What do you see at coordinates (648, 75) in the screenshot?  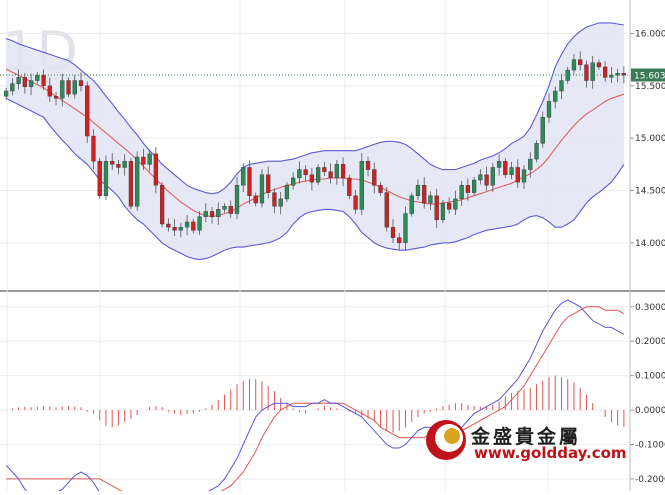 I see `last-price-tag` at bounding box center [648, 75].